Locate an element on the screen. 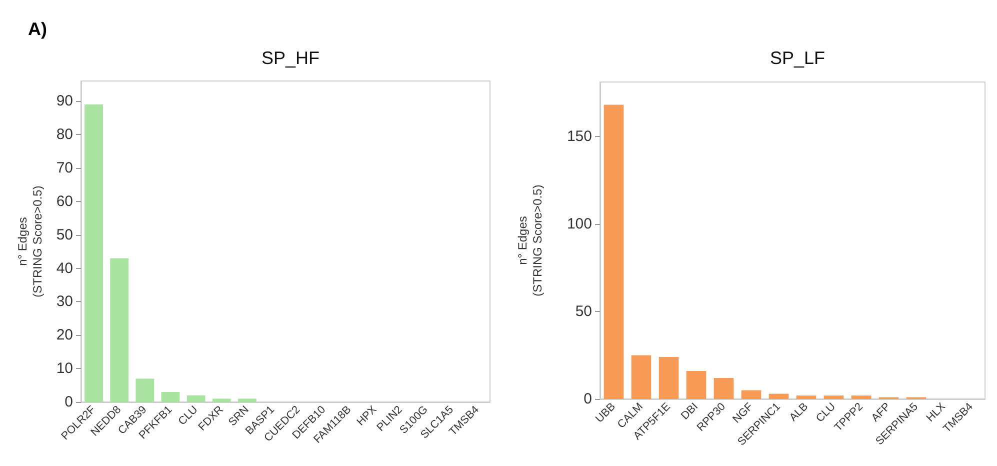 The height and width of the screenshot is (466, 997). y-tick-label: 80 is located at coordinates (64, 134).